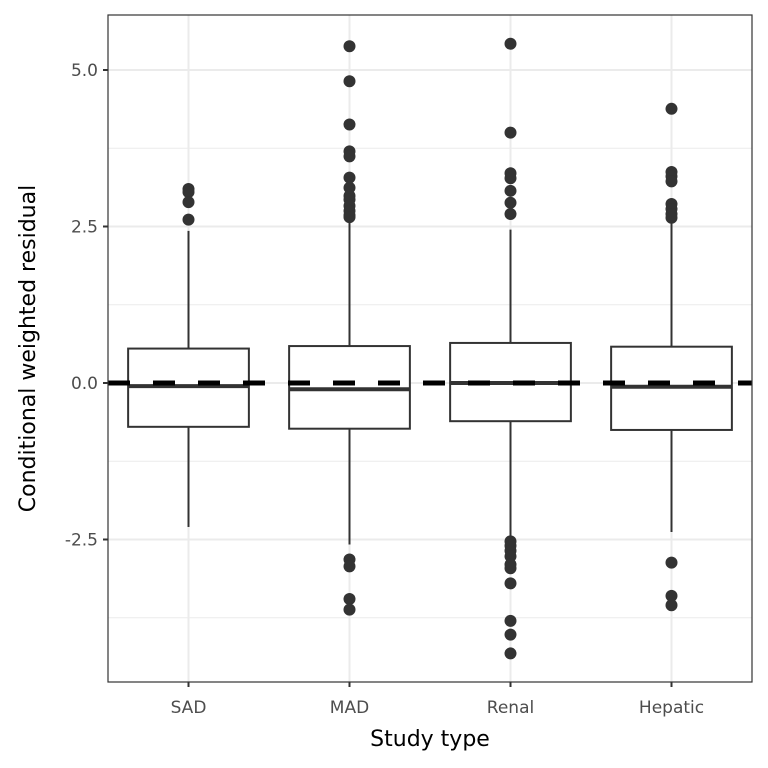  I want to click on y-tick-label: 2.5, so click(84, 228).